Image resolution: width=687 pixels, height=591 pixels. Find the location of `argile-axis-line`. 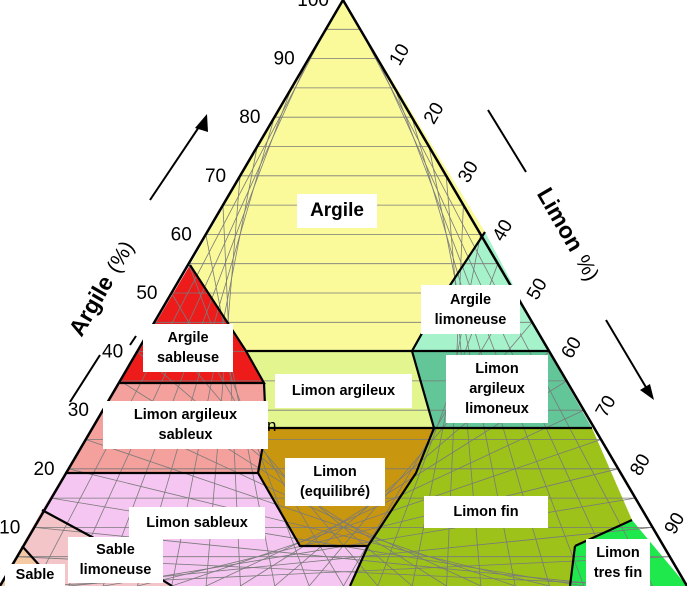

argile-axis-line is located at coordinates (177, 159).